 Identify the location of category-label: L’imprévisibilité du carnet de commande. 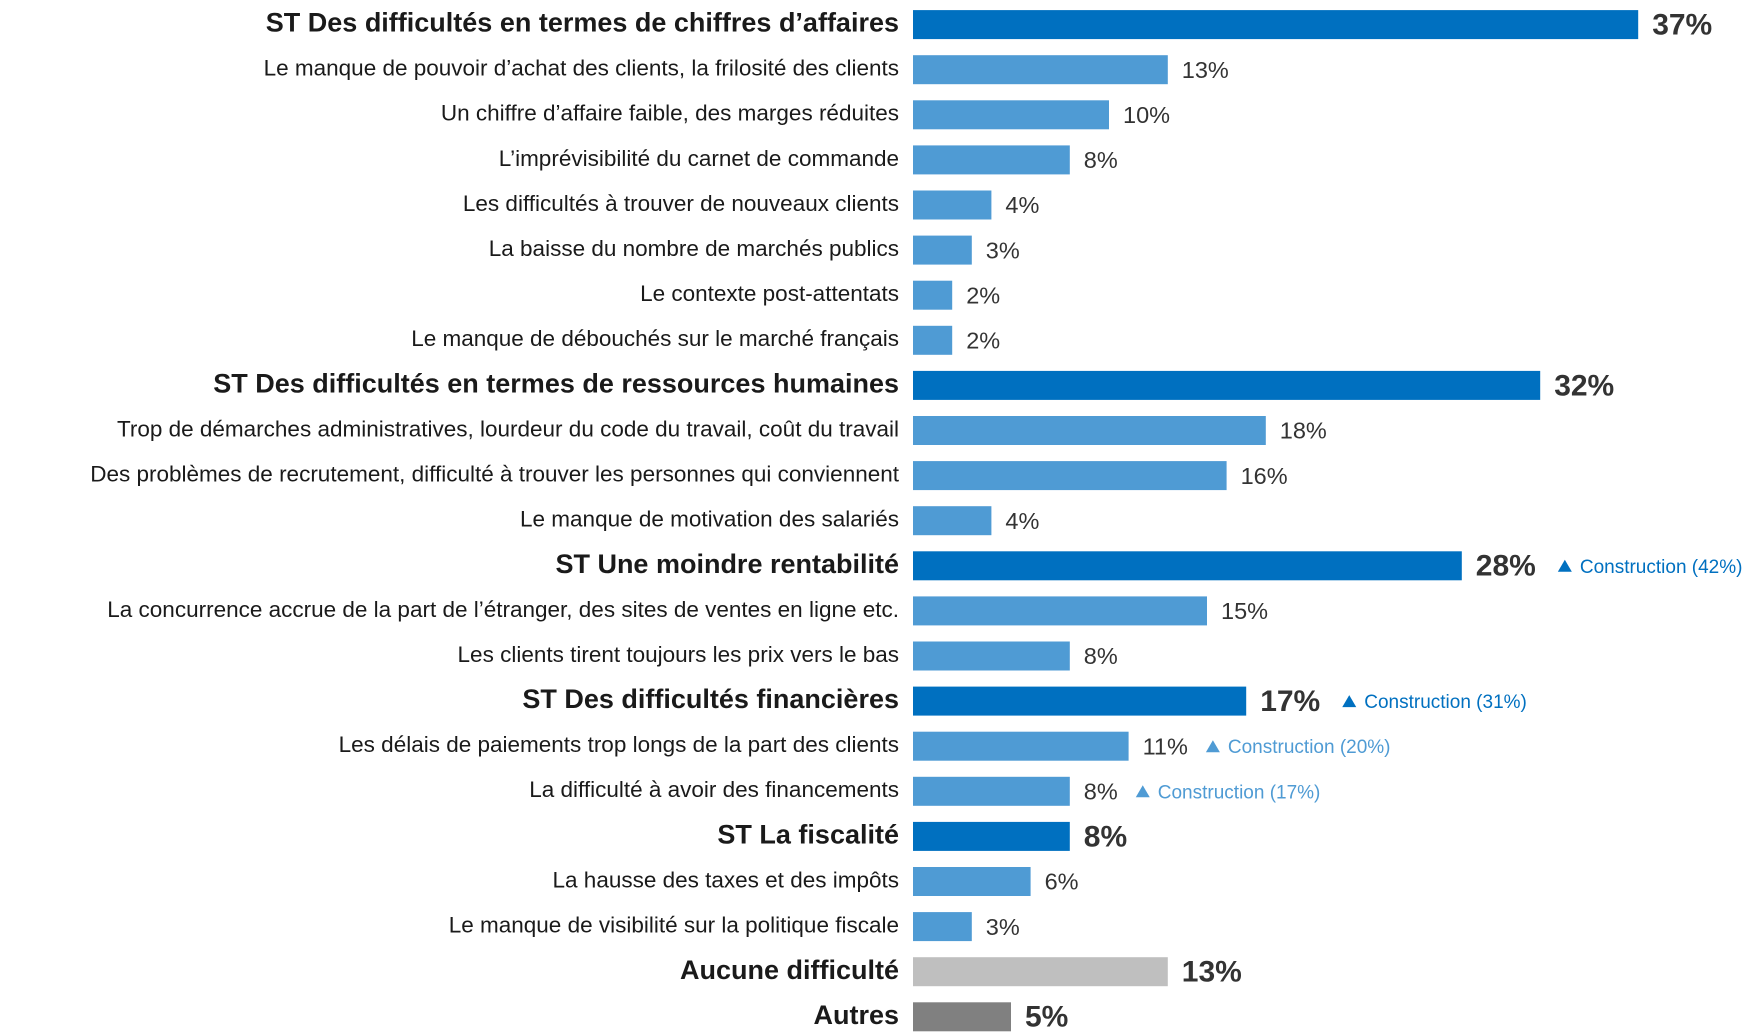
(699, 158).